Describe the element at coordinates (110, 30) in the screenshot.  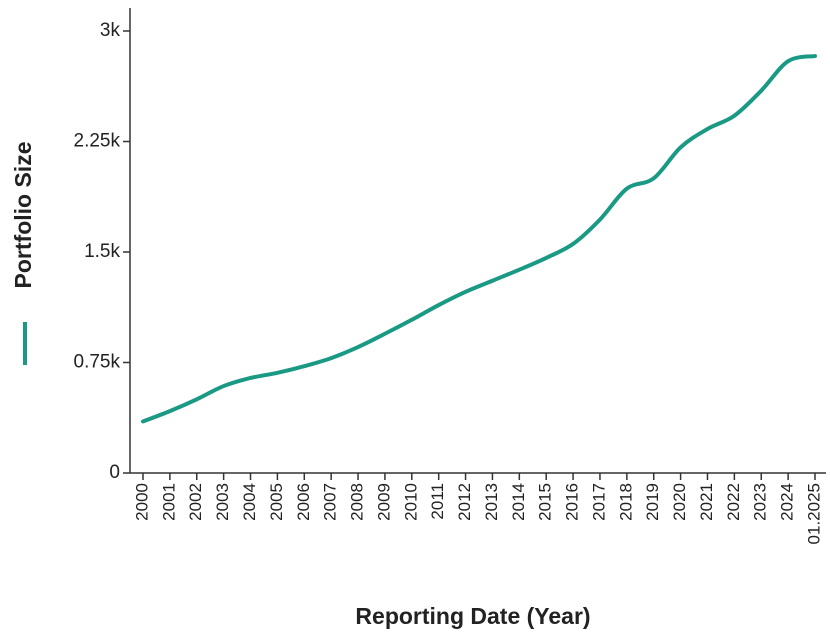
I see `y-tick-label: 3k` at that location.